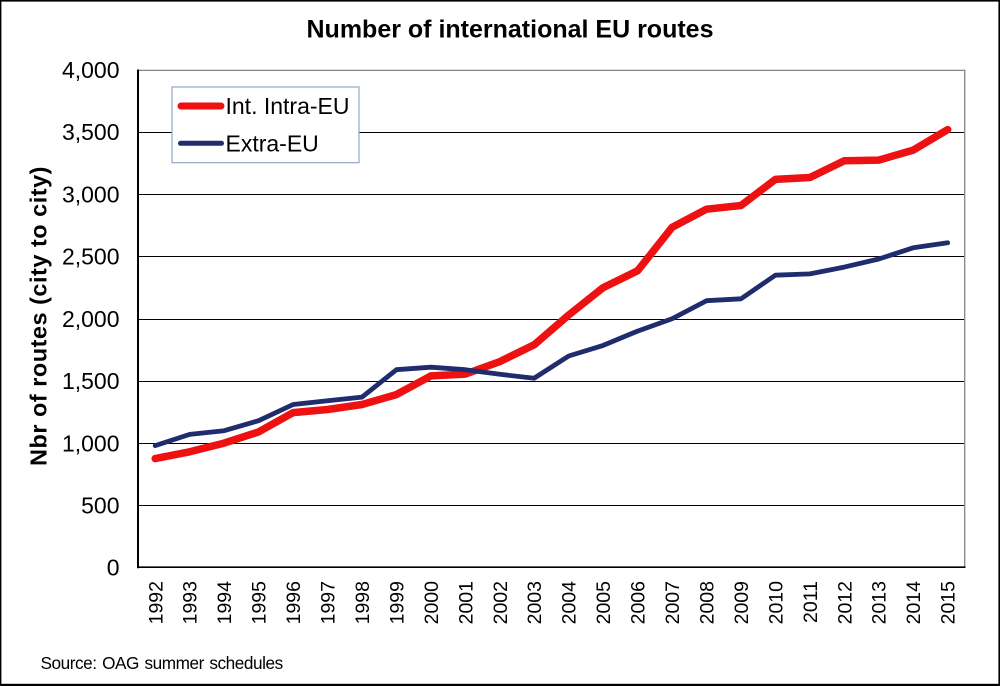 This screenshot has width=1000, height=686. Describe the element at coordinates (91, 194) in the screenshot. I see `svg-text: 3,000` at that location.